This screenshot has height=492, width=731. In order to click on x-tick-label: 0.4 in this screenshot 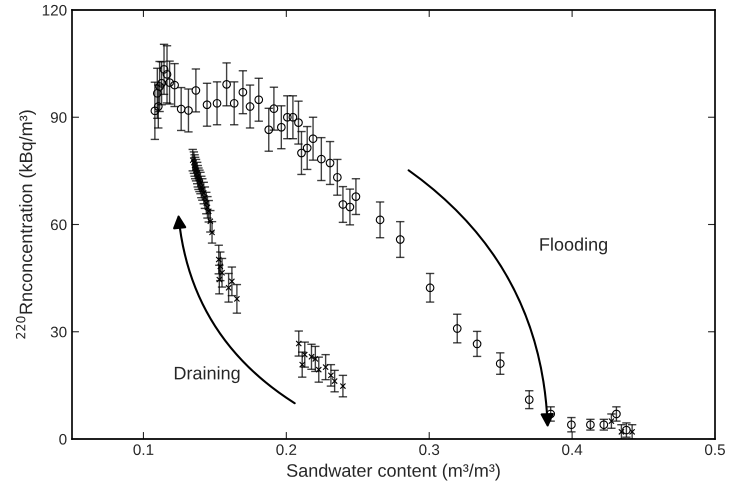, I will do `click(572, 450)`.